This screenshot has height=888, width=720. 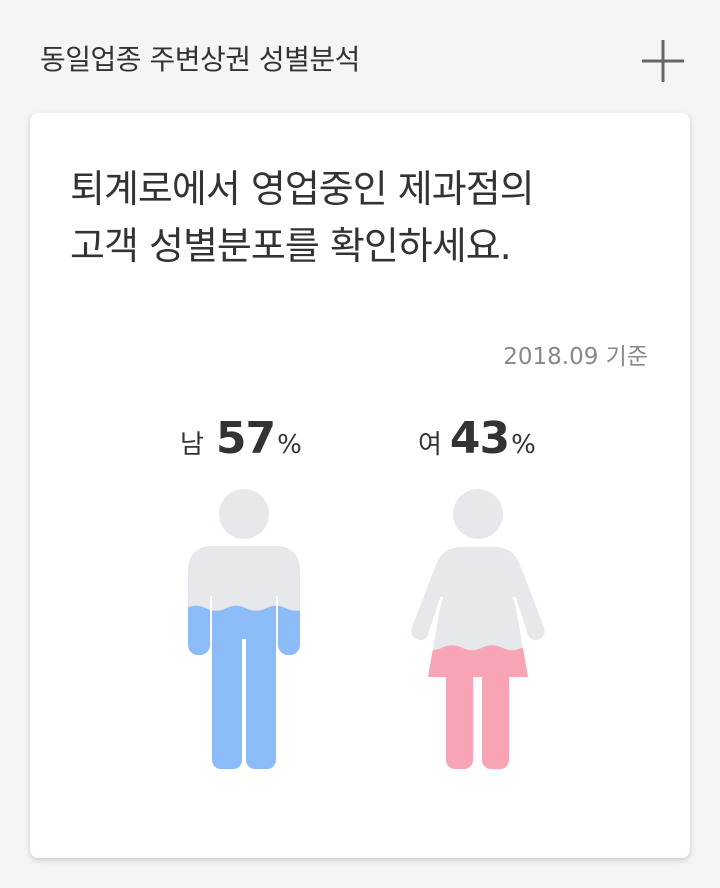 I want to click on page-header: 동일업종 주변상권 성별분석, so click(x=360, y=56).